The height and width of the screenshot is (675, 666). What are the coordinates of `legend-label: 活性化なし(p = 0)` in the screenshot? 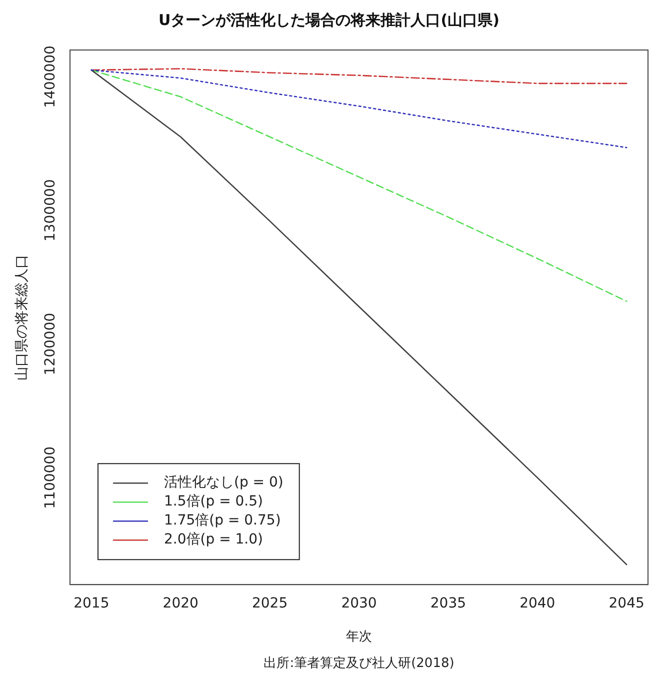 It's located at (224, 482).